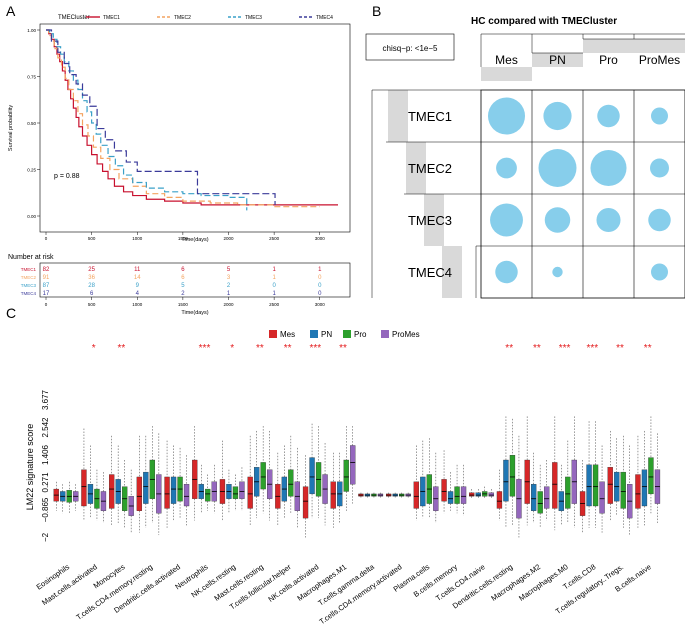 The width and height of the screenshot is (685, 636). I want to click on risk-x-tick-label: 1500, so click(183, 304).